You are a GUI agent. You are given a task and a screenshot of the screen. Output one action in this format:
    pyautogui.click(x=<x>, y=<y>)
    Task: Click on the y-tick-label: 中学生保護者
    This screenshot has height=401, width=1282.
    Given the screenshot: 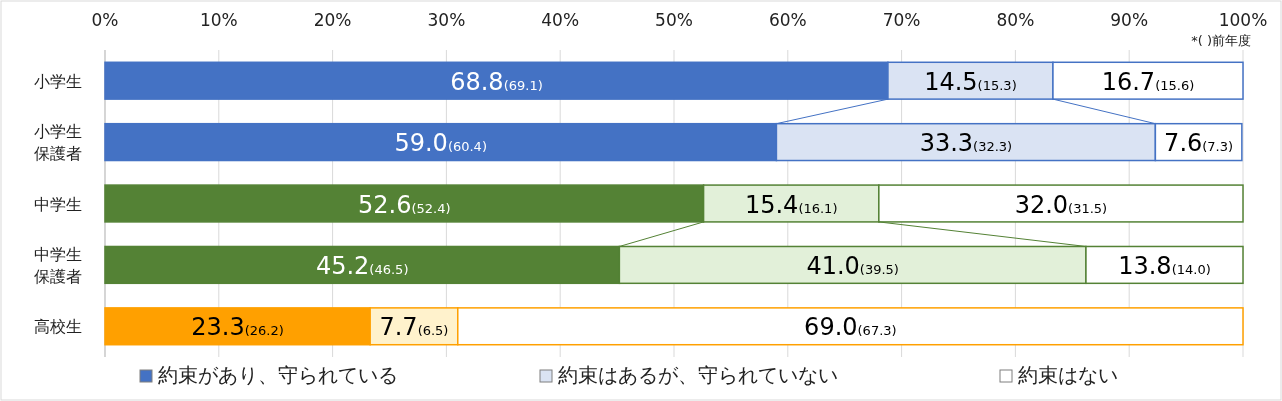 What is the action you would take?
    pyautogui.click(x=58, y=265)
    